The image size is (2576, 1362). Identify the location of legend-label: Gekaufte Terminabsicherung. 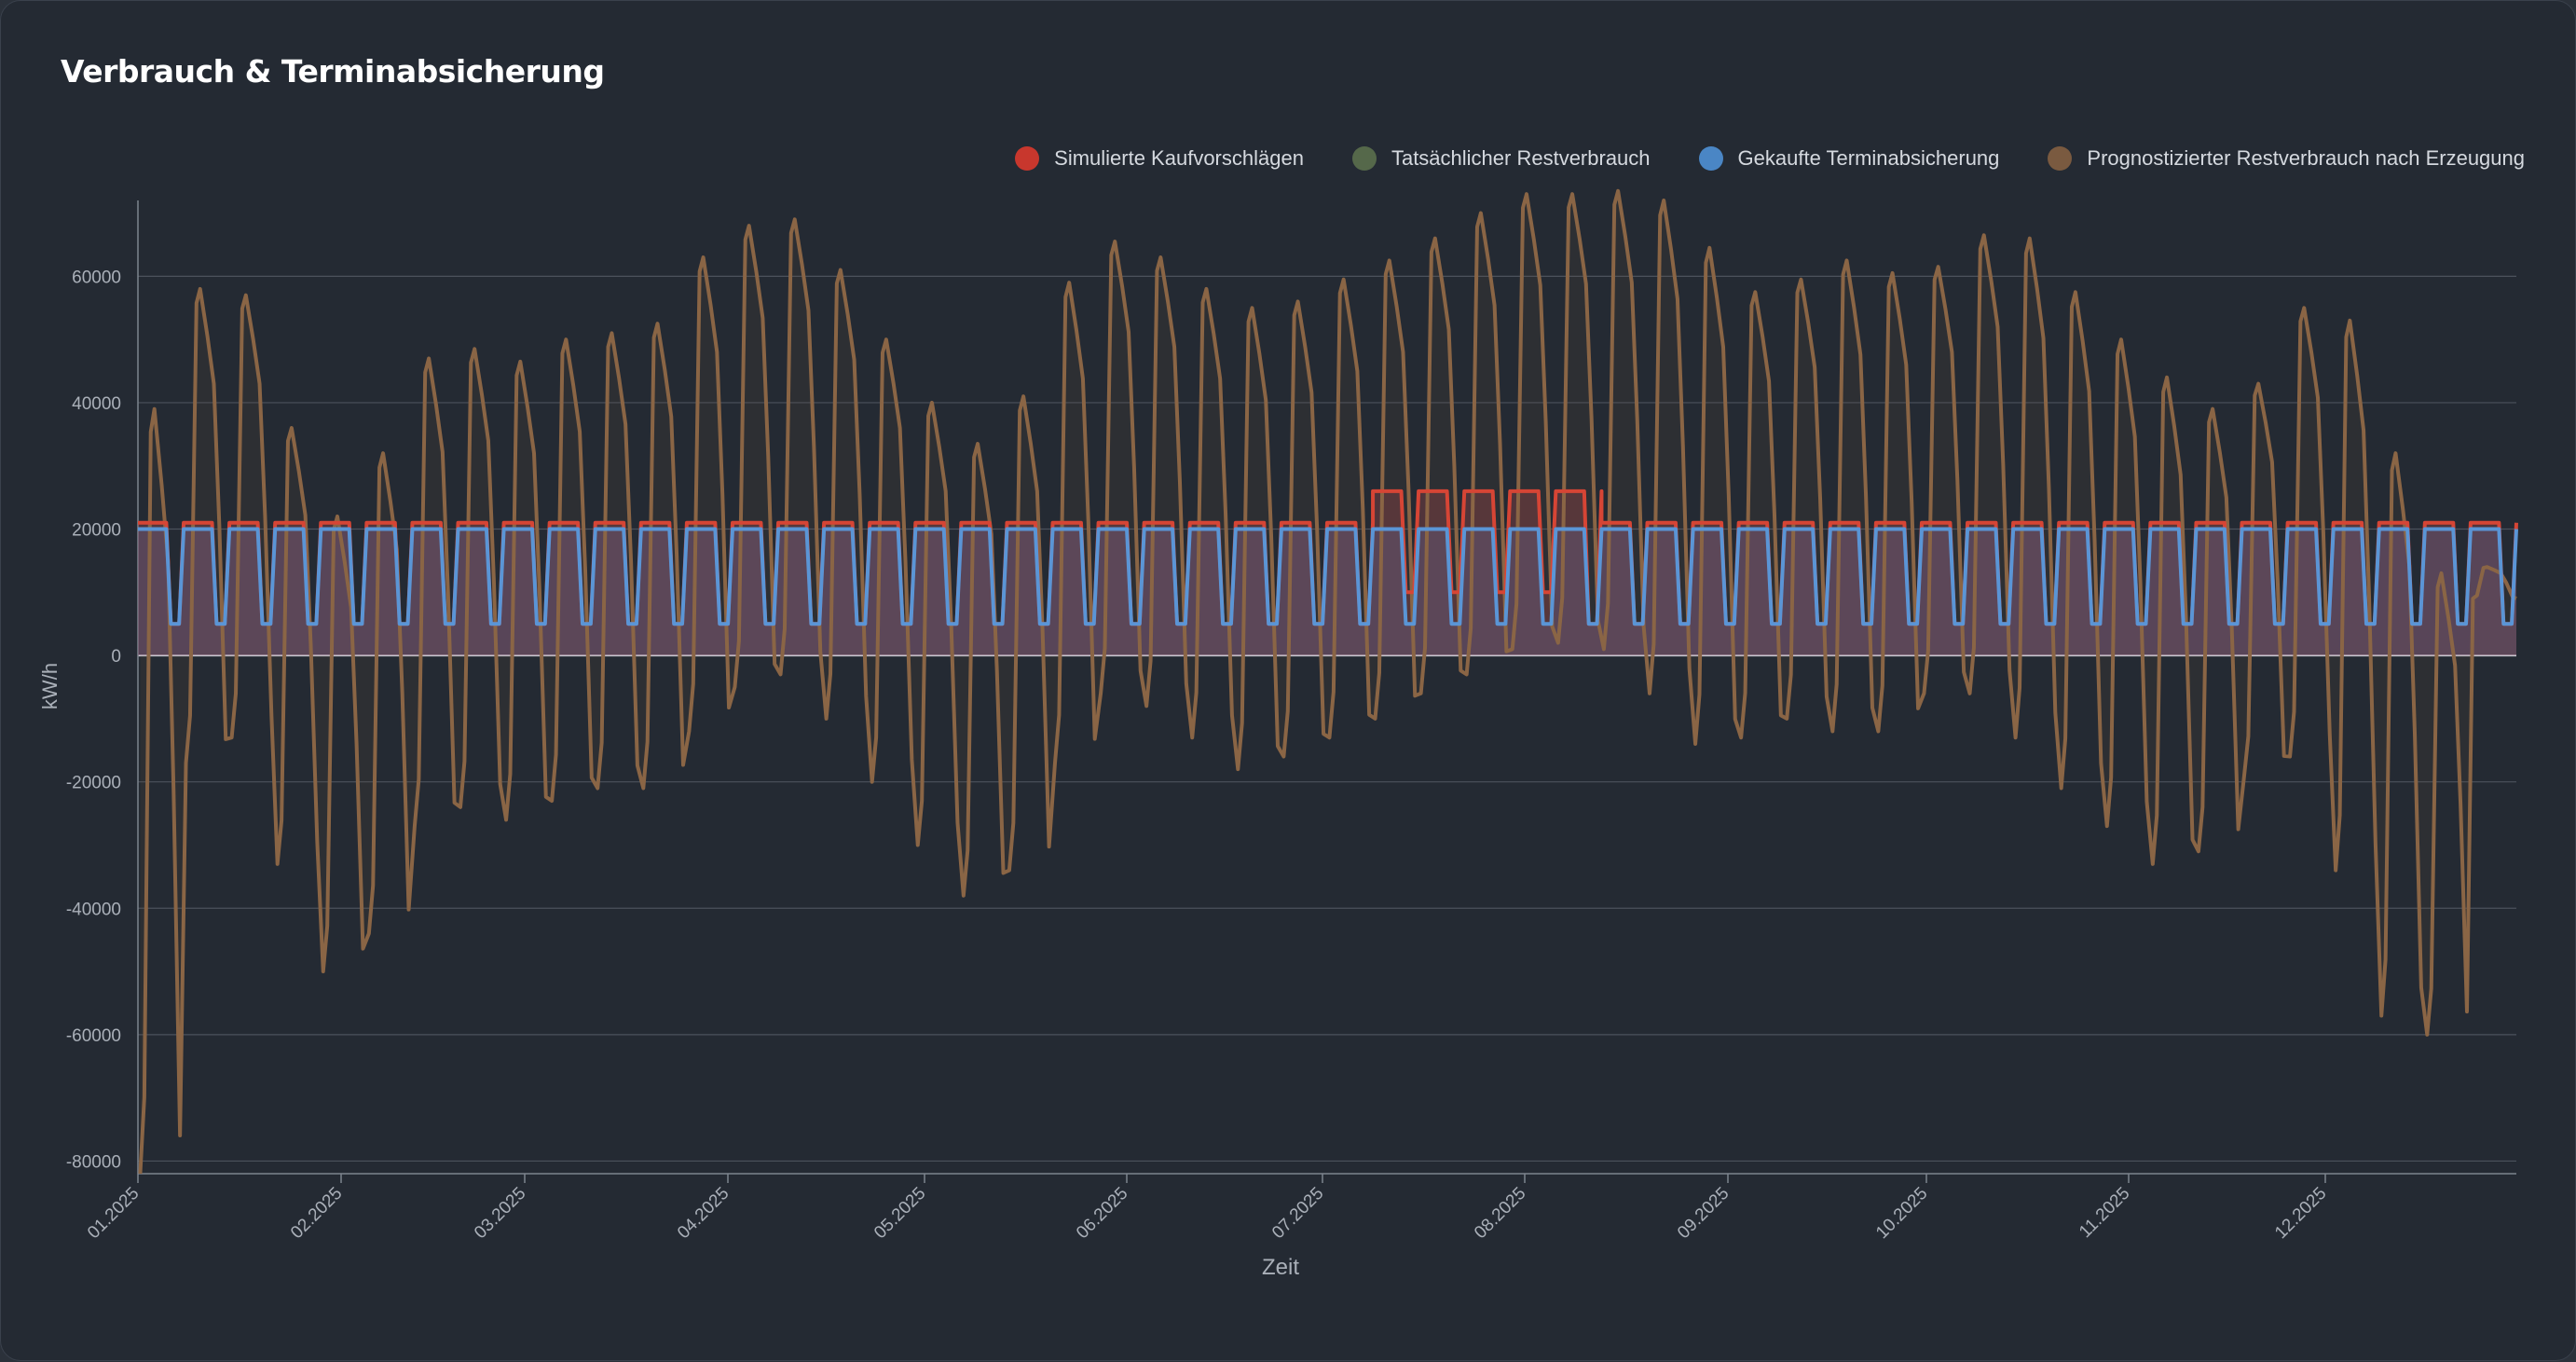
(1868, 158).